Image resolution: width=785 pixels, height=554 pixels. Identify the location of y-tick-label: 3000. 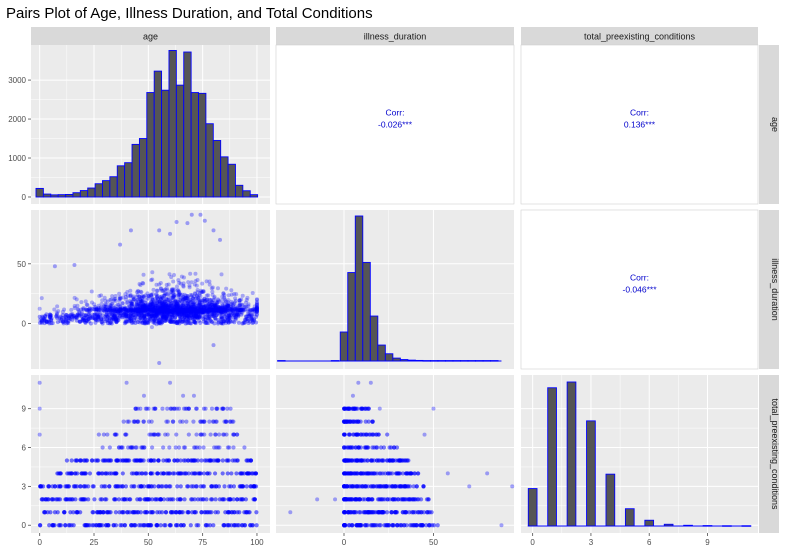
(17, 80).